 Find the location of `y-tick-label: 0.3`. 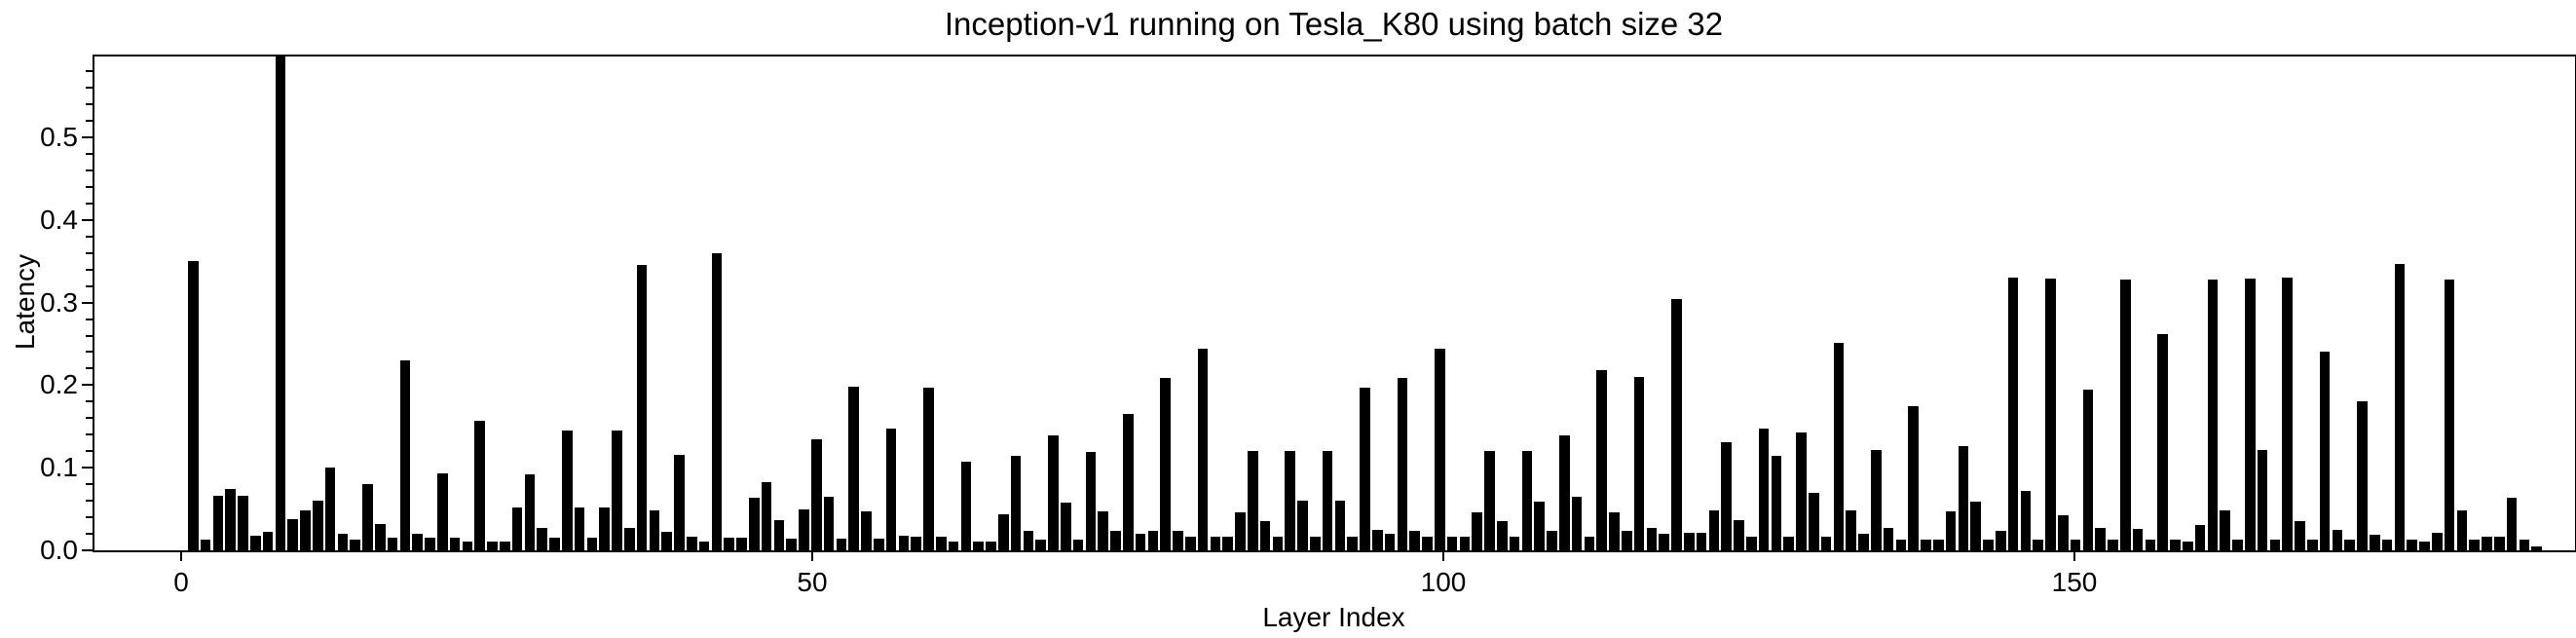

y-tick-label: 0.3 is located at coordinates (59, 302).